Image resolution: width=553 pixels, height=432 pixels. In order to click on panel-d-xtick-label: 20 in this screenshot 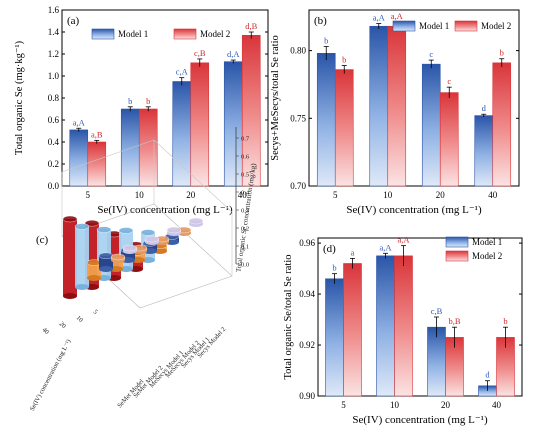, I will do `click(446, 405)`.